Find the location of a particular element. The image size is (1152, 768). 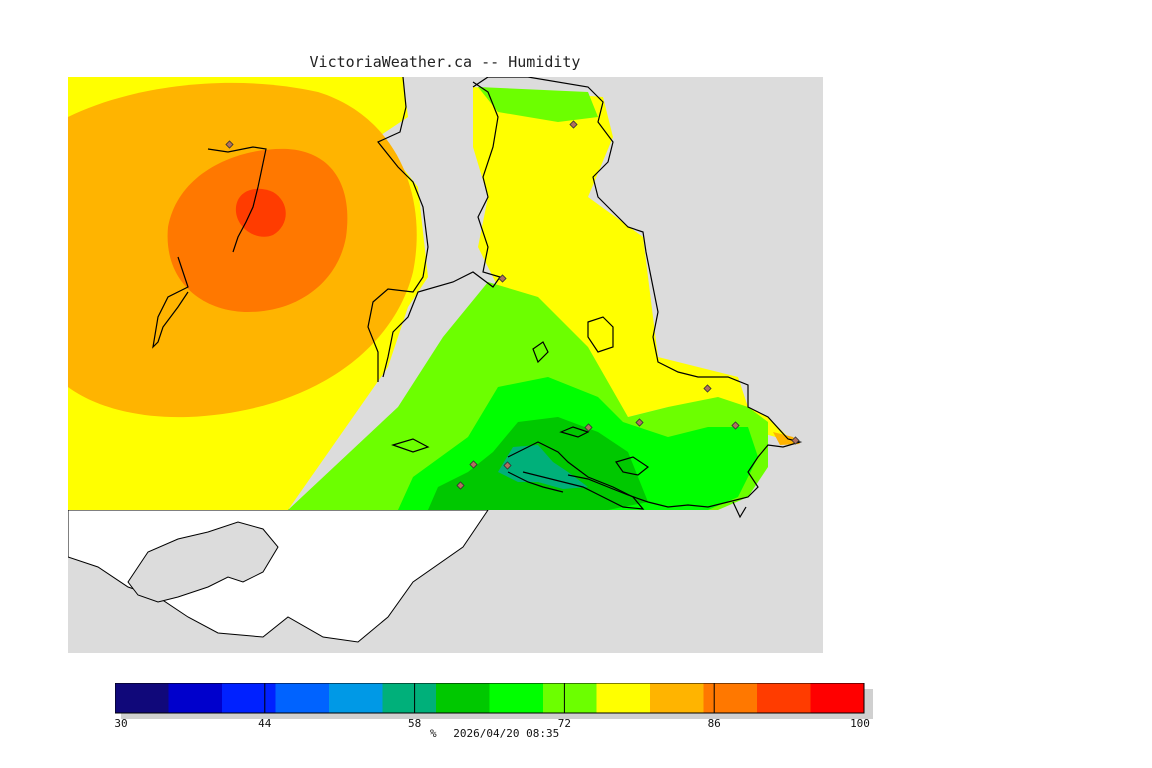

colorbar: 30 44 58 72 86 100 is located at coordinates (494, 706).